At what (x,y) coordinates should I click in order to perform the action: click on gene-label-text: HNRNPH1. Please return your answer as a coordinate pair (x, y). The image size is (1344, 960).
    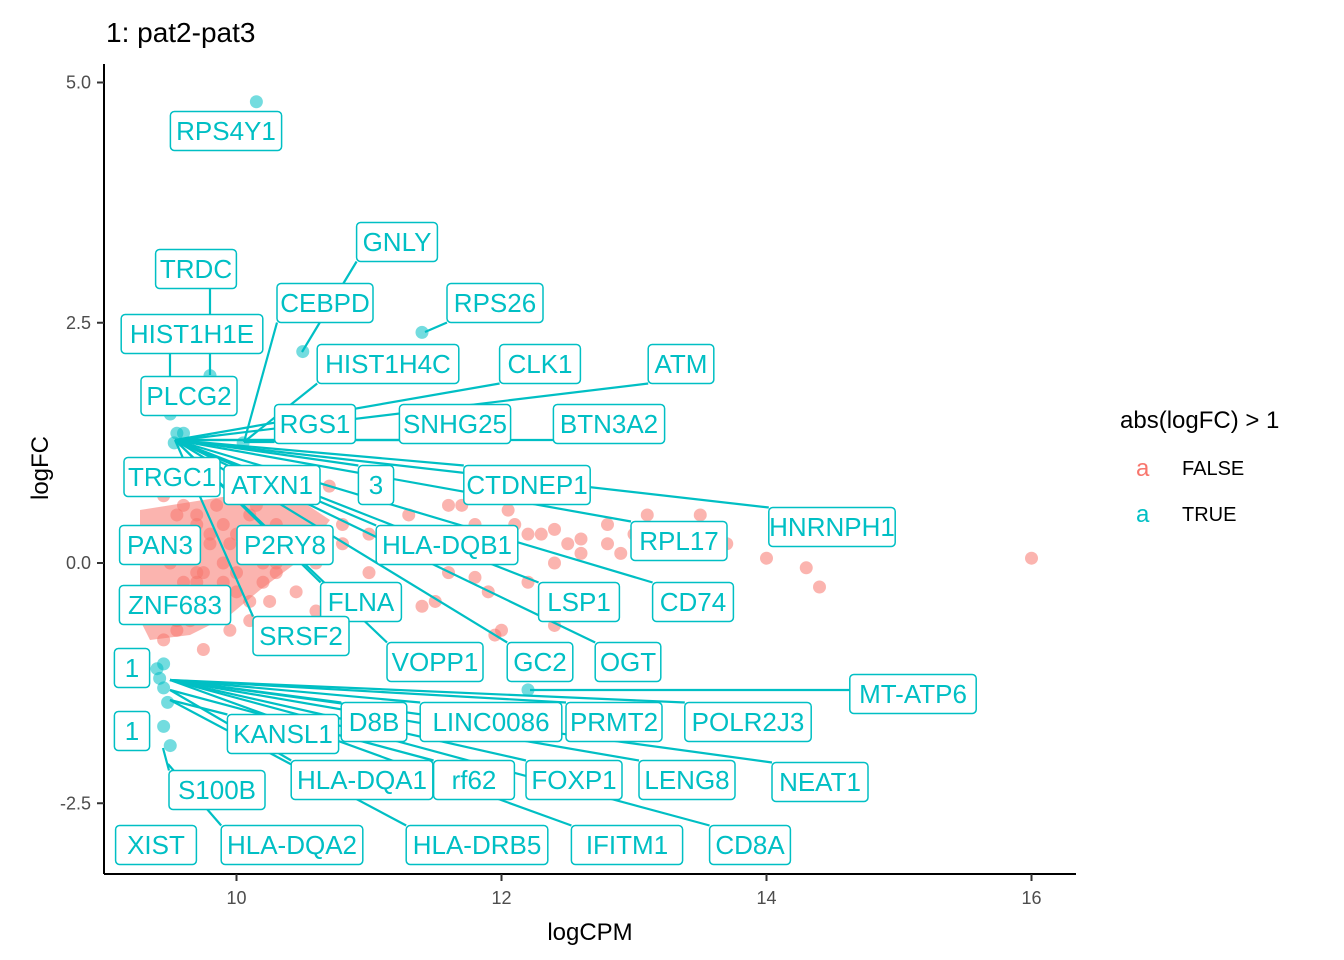
    Looking at the image, I should click on (832, 527).